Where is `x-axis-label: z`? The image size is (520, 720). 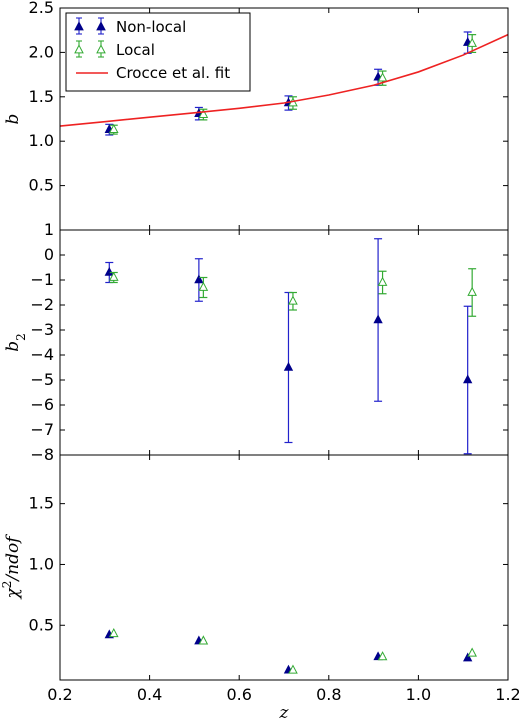
x-axis-label: z is located at coordinates (284, 711).